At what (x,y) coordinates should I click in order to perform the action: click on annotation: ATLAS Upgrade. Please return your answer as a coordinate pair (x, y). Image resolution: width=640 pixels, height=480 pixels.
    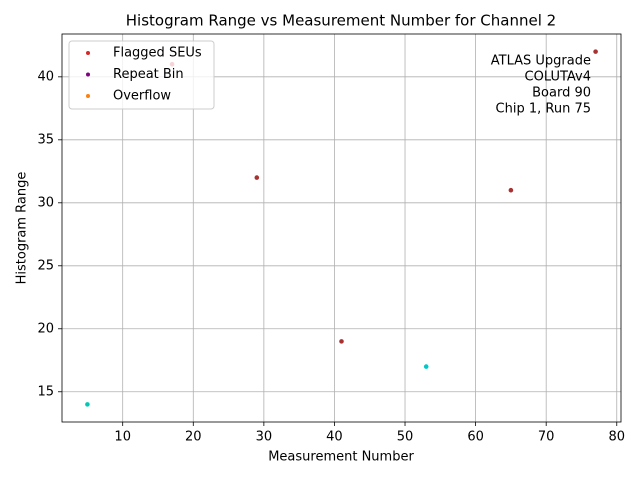
    Looking at the image, I should click on (541, 61).